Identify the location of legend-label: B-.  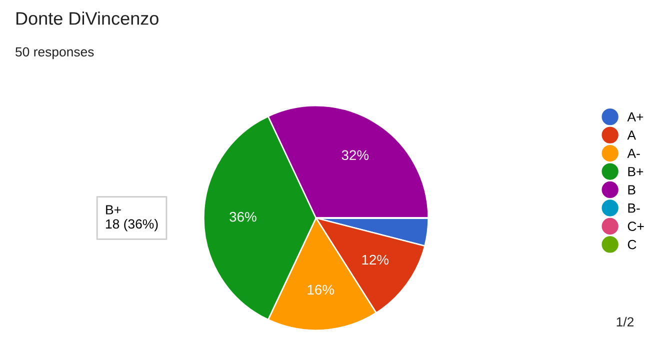
(634, 208).